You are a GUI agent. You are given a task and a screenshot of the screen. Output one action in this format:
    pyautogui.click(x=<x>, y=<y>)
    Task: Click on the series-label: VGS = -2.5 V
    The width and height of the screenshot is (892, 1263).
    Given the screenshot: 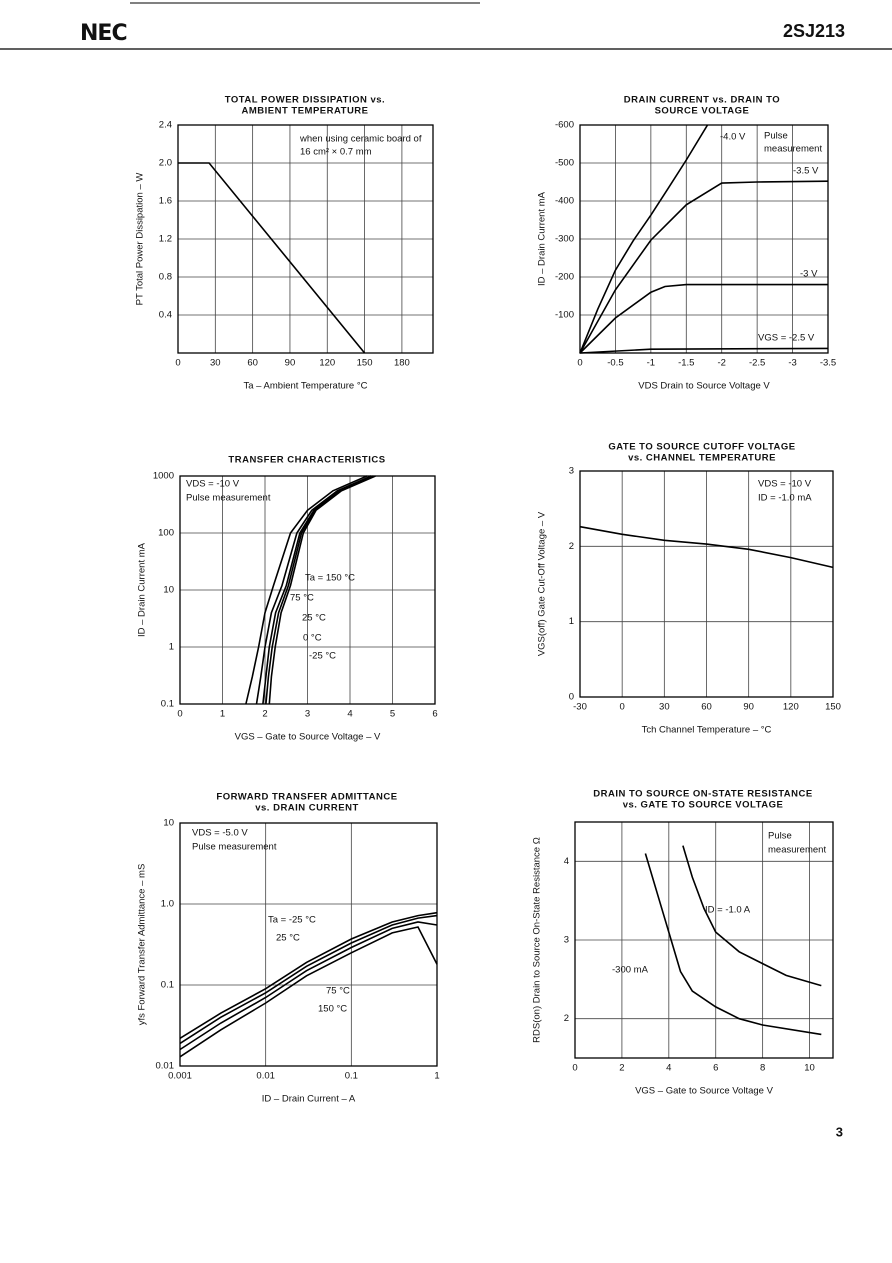 What is the action you would take?
    pyautogui.click(x=786, y=338)
    